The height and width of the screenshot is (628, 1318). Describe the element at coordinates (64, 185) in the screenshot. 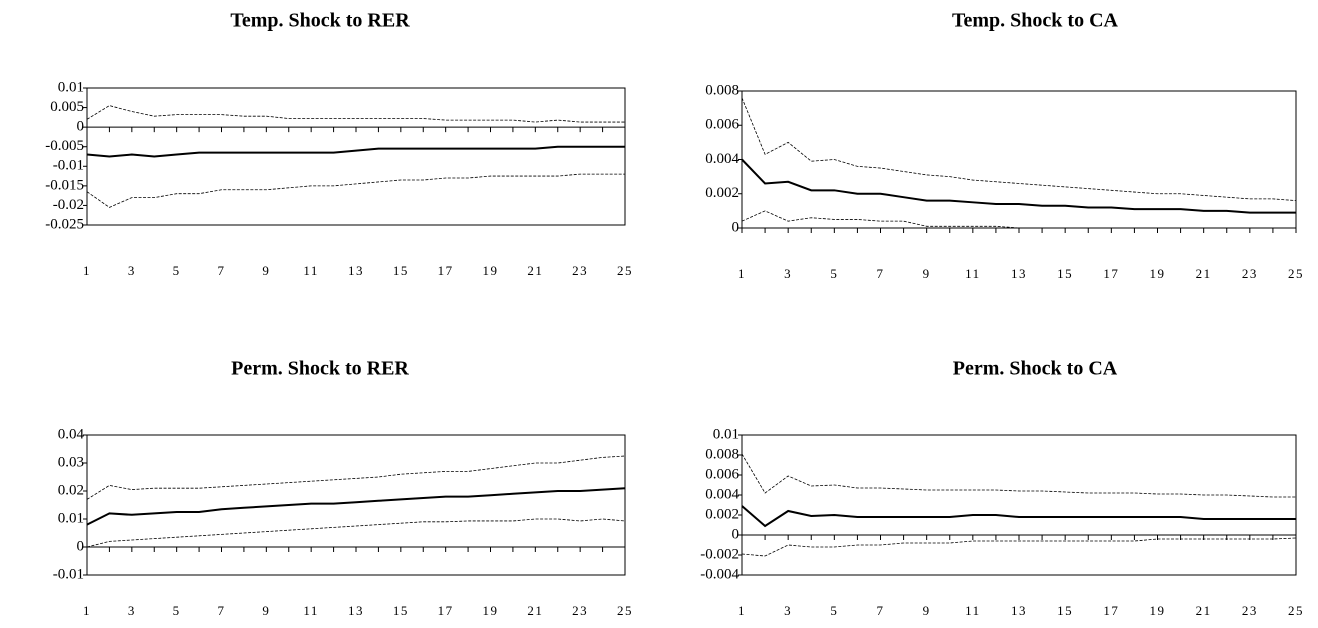

I see `y-tick-label: -0.015` at that location.